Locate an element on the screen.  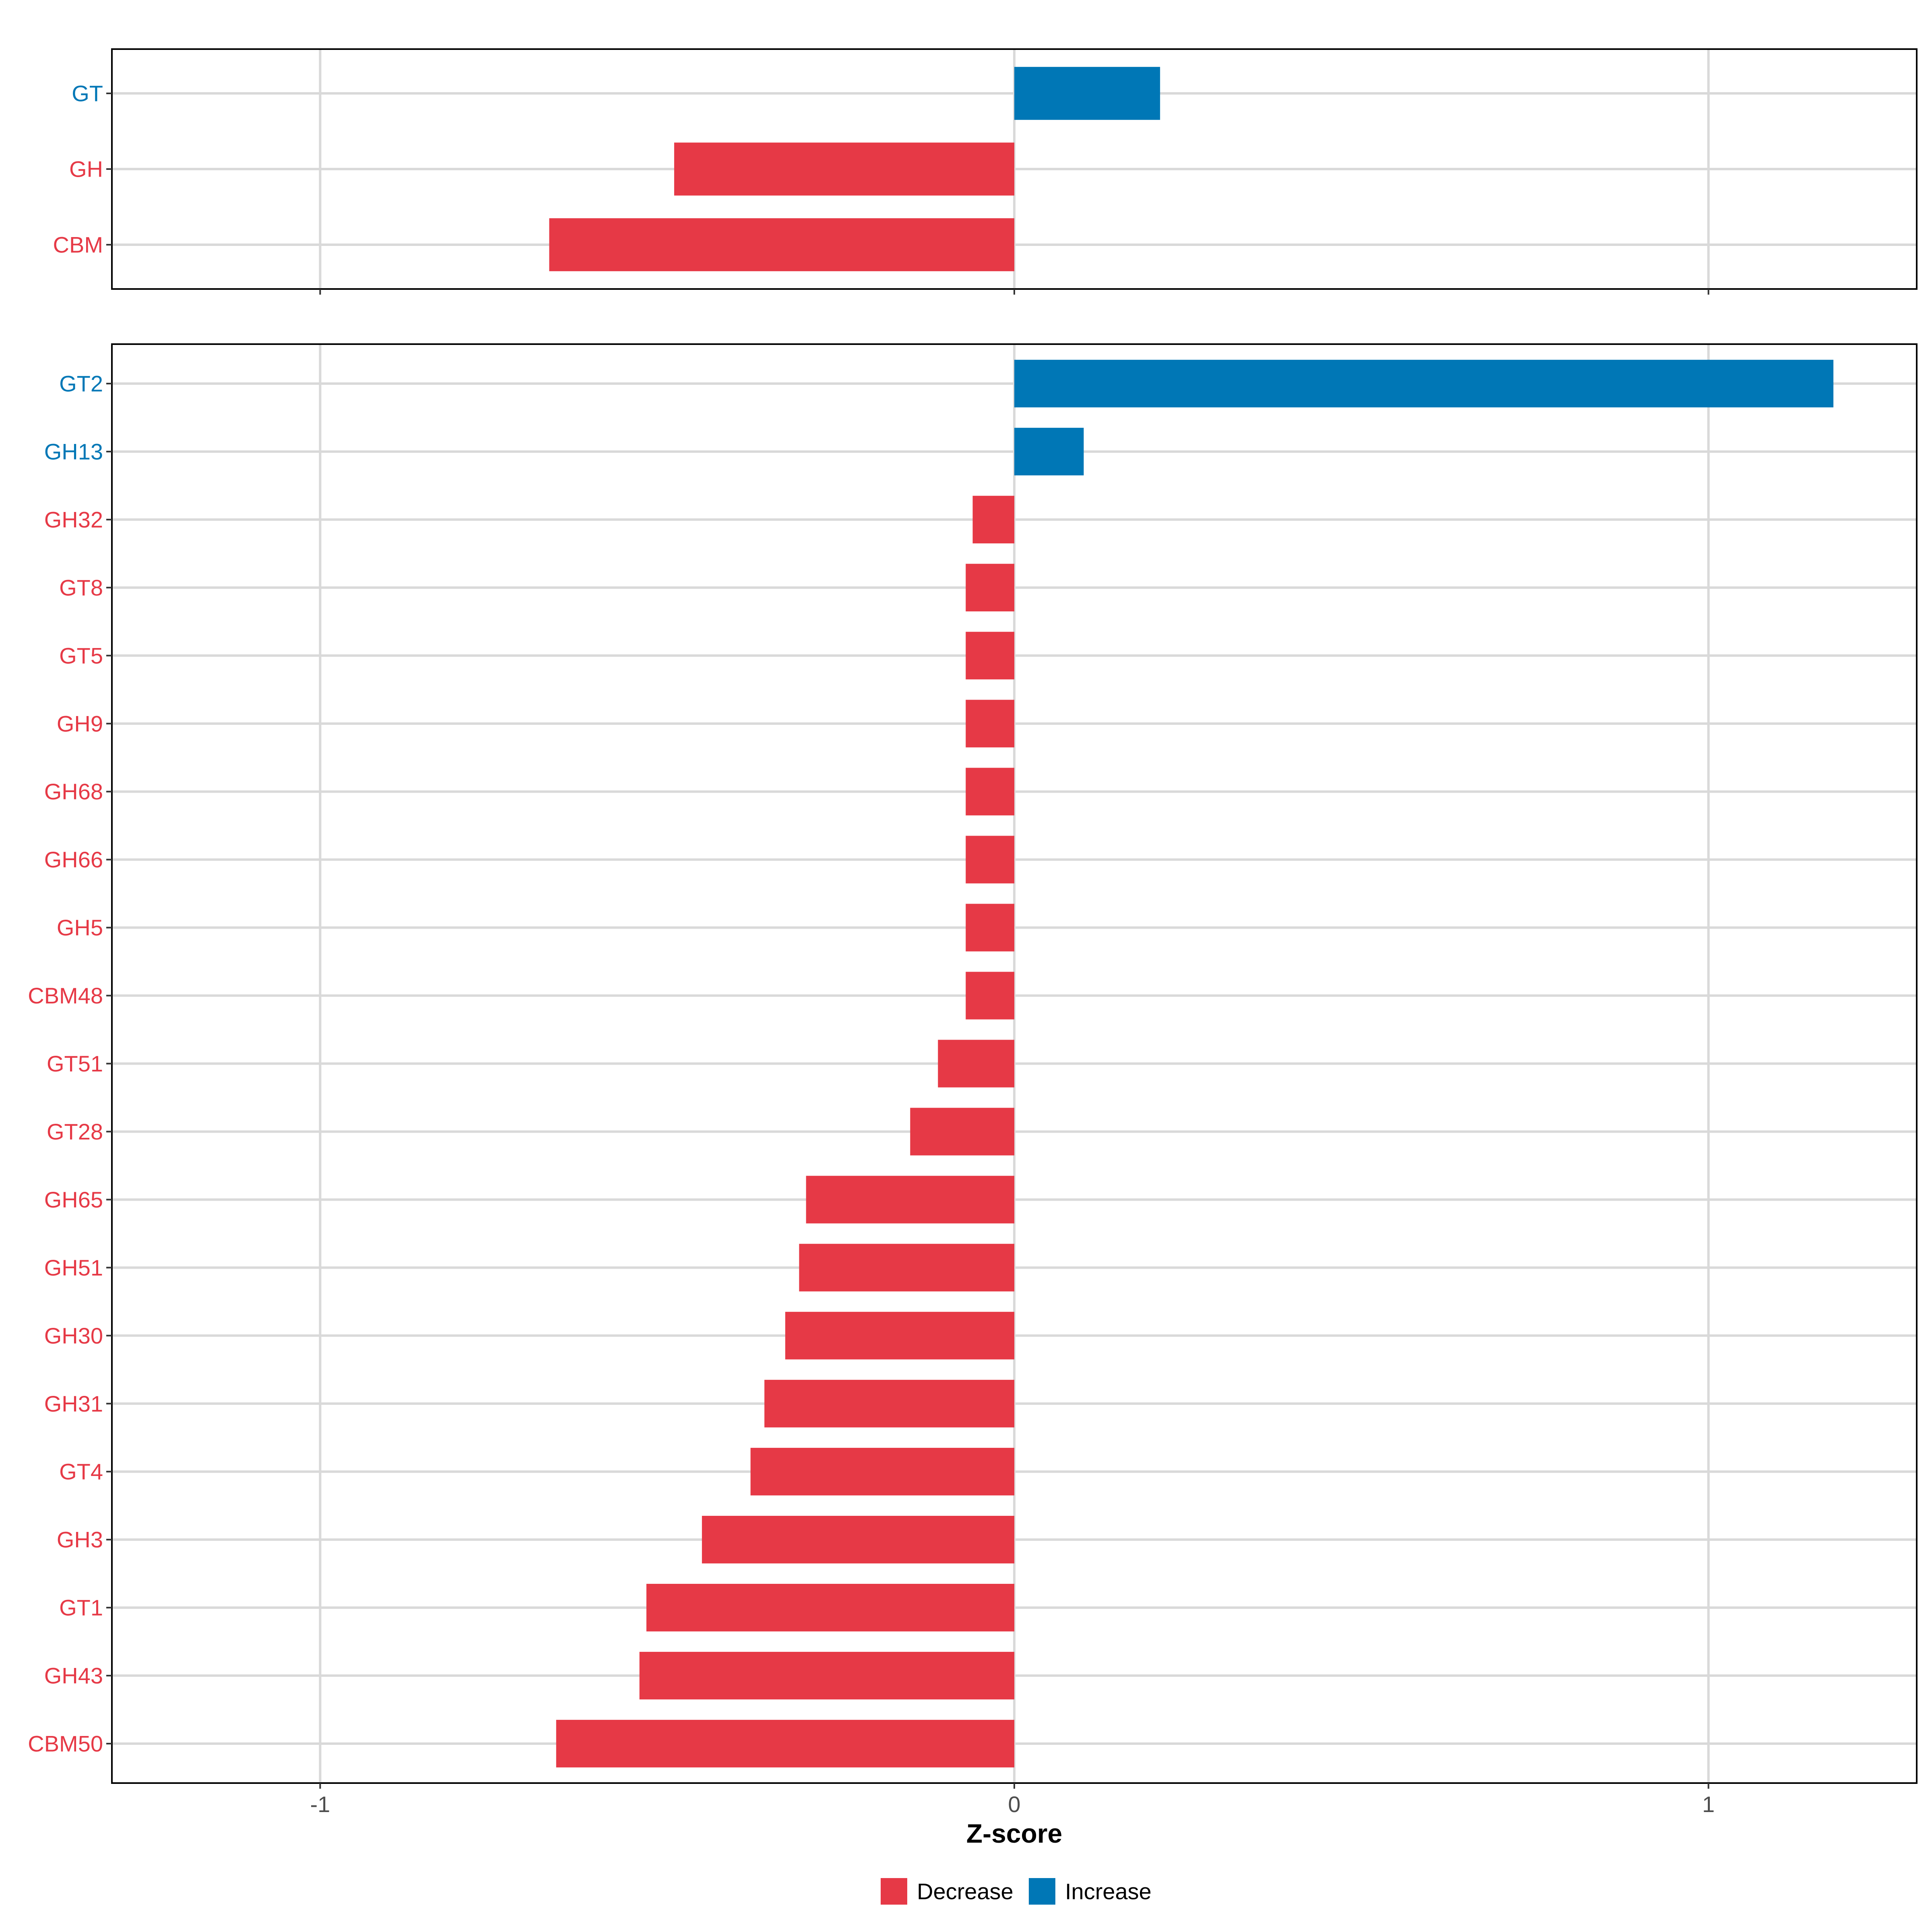
legend: Decrease Increase is located at coordinates (1016, 1891).